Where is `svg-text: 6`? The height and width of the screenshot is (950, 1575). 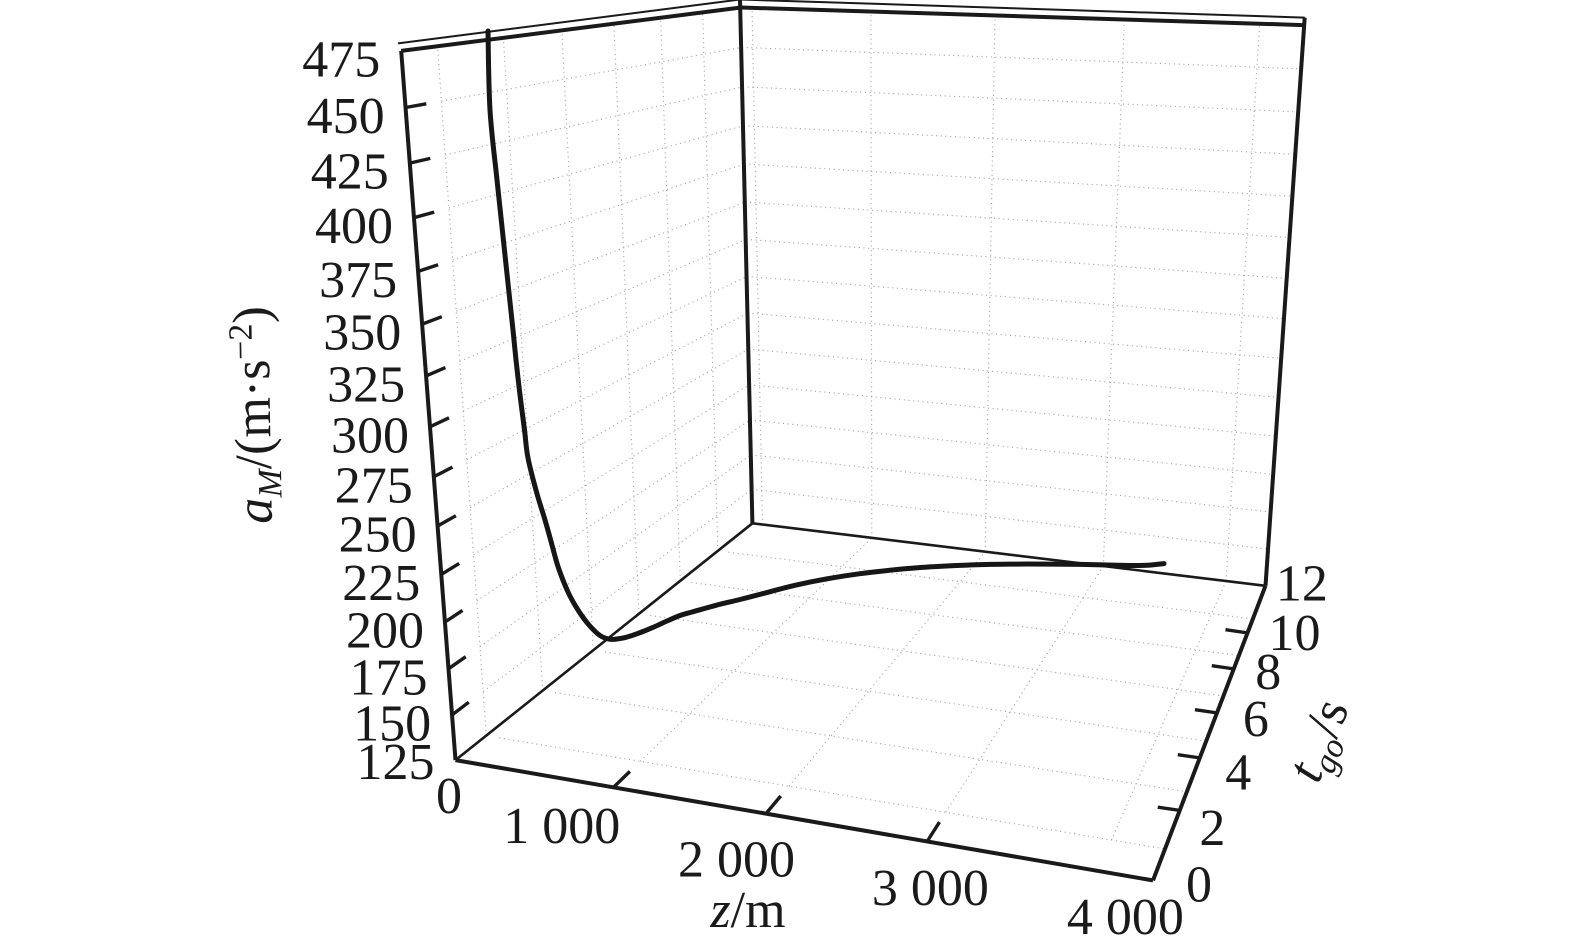 svg-text: 6 is located at coordinates (1256, 719).